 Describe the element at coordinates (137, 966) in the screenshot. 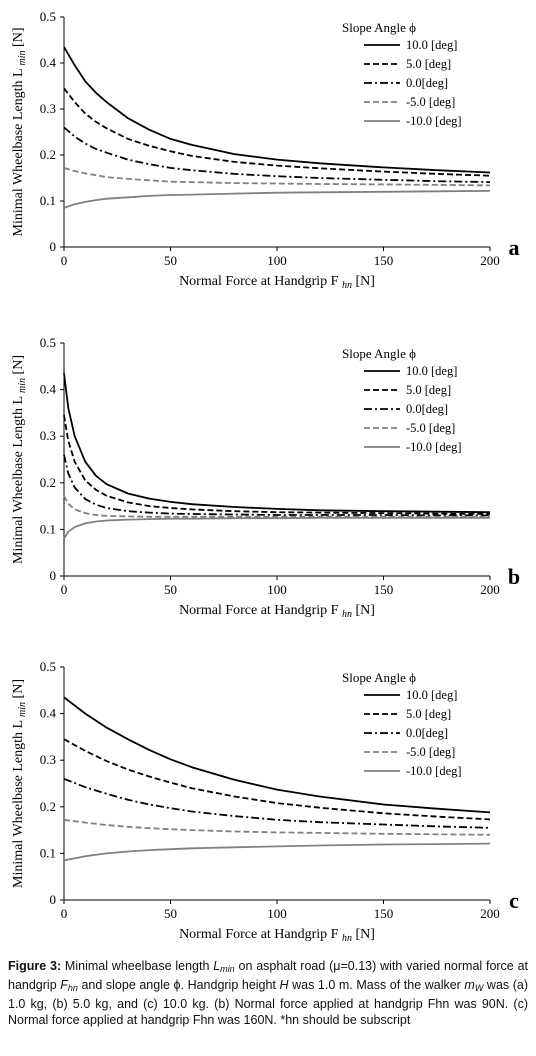

I see `caption-text-1: Minimal wheelbase length` at that location.